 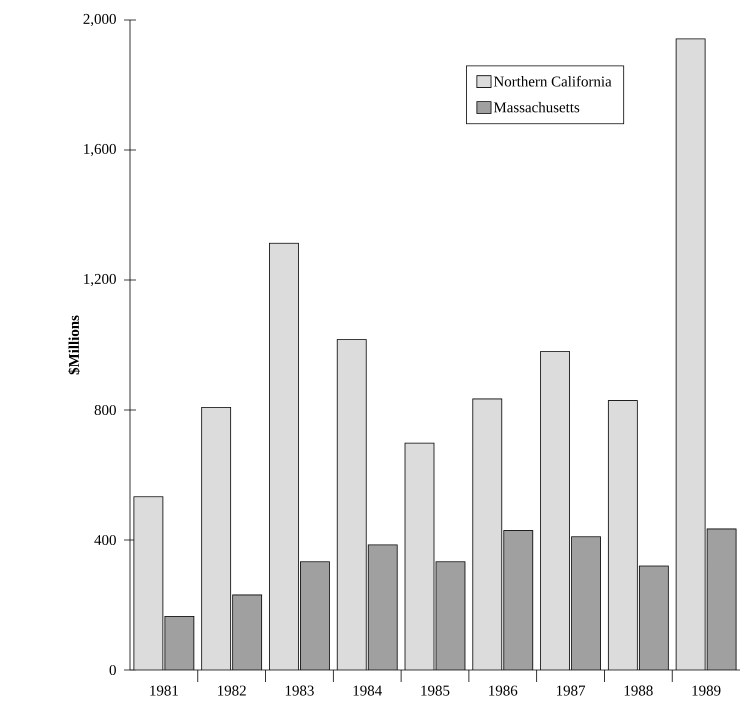 I want to click on x-tick-label: 1986, so click(x=503, y=691).